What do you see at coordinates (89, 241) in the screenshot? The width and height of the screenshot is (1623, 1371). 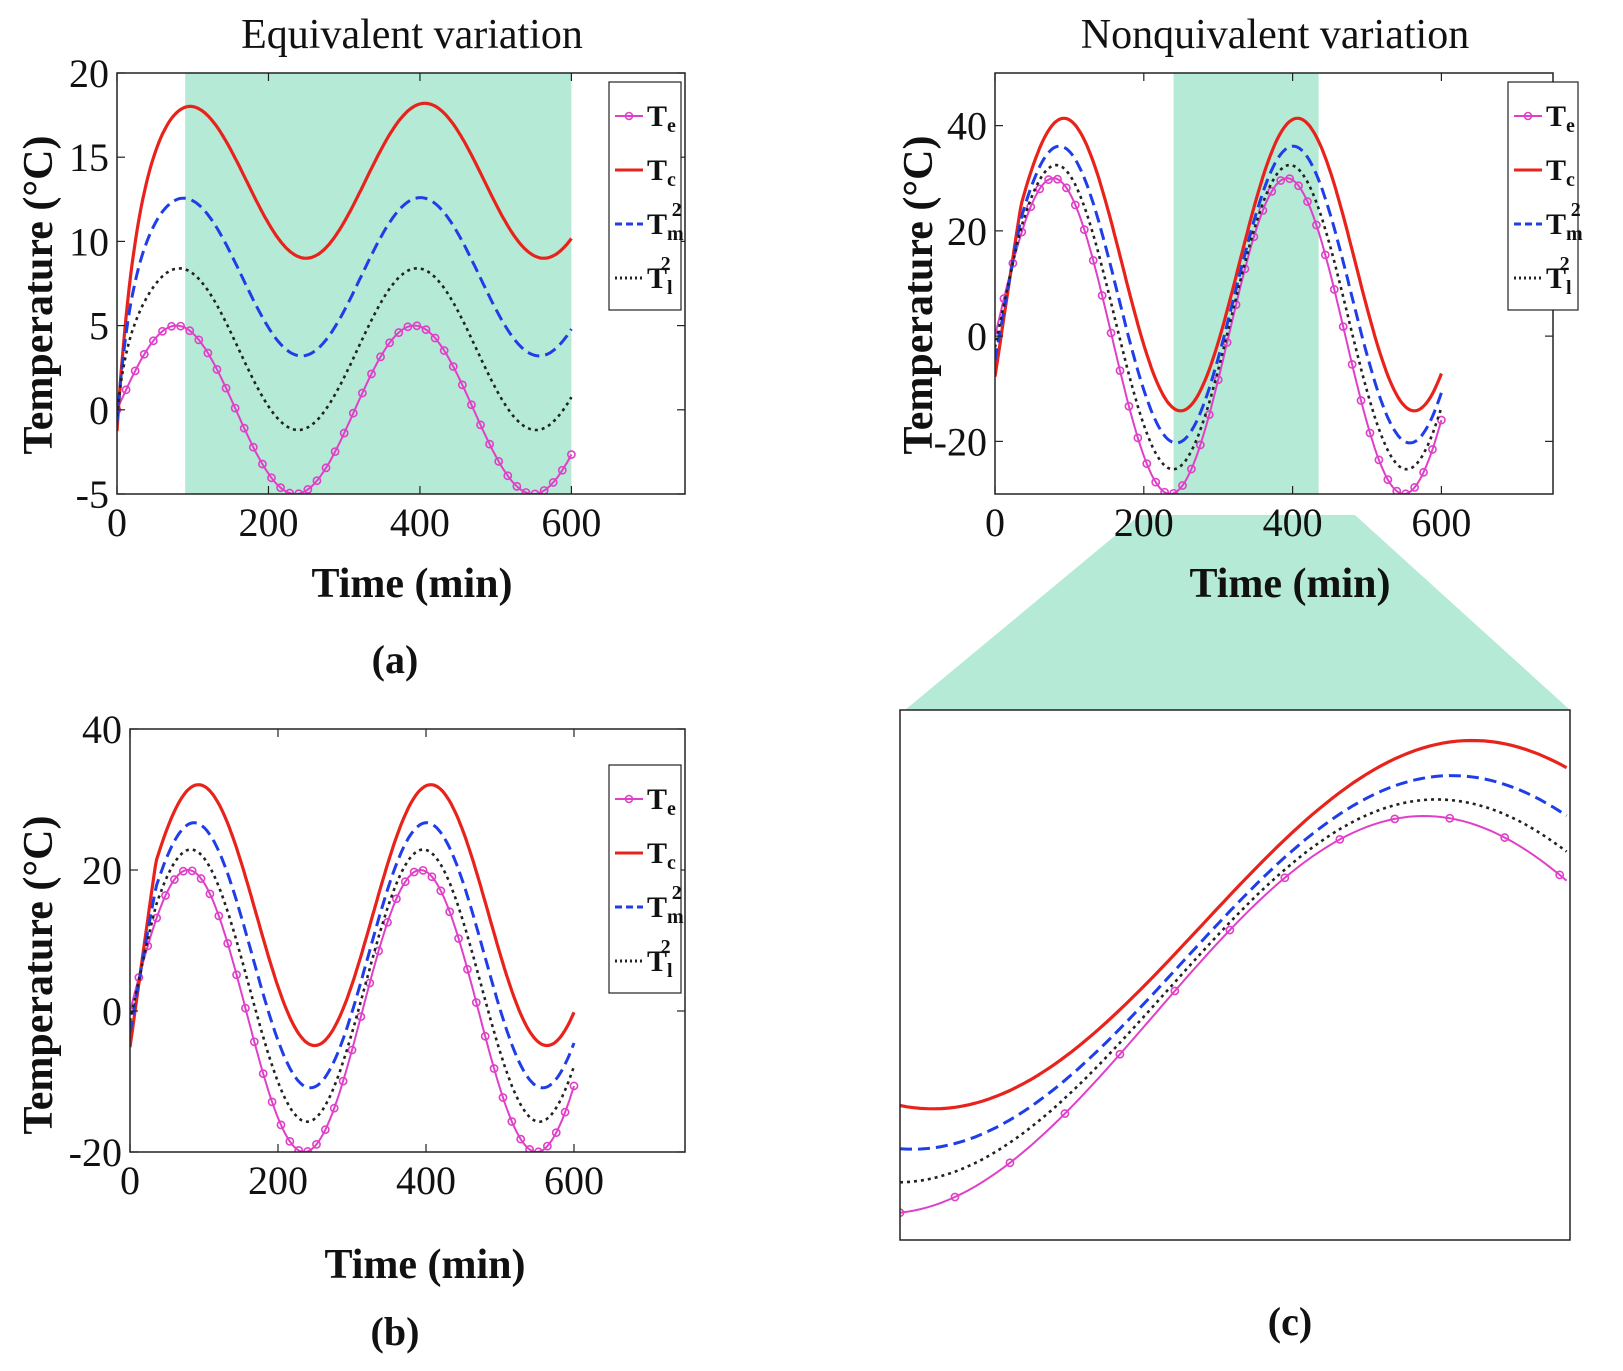 I see `y-tick-label: 10` at bounding box center [89, 241].